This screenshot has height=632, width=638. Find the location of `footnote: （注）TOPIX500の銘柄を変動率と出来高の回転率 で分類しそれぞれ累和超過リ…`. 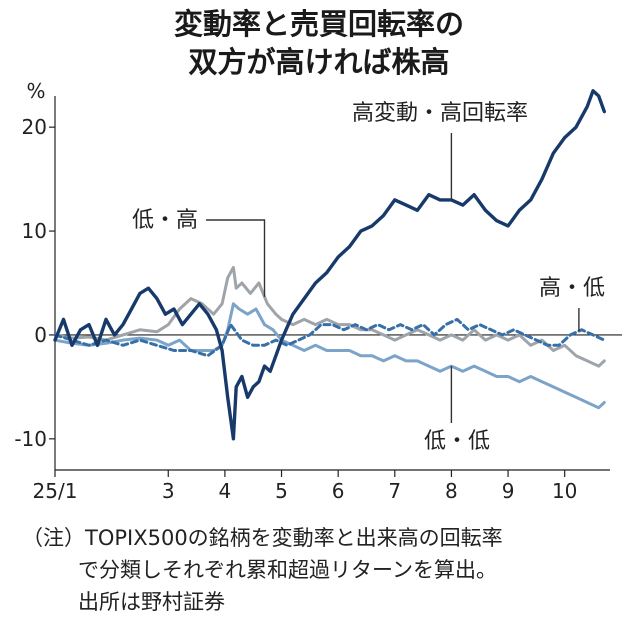

footnote: （注）TOPIX500の銘柄を変動率と出来高の回転率 で分類しそれぞれ累和超過リ… is located at coordinates (262, 570).